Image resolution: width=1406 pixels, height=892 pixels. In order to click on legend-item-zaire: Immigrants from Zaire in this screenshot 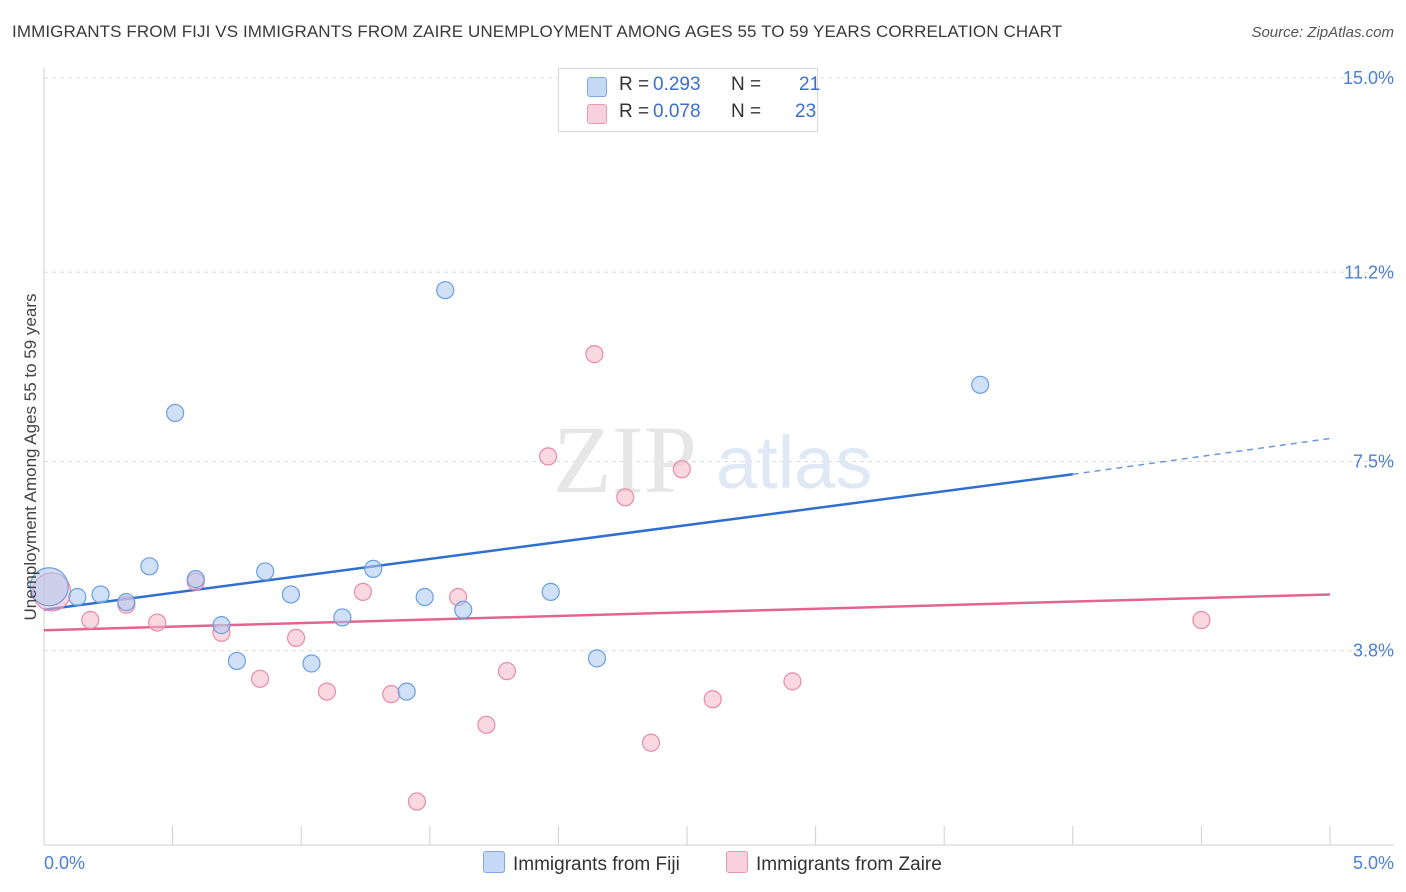, I will do `click(834, 864)`.